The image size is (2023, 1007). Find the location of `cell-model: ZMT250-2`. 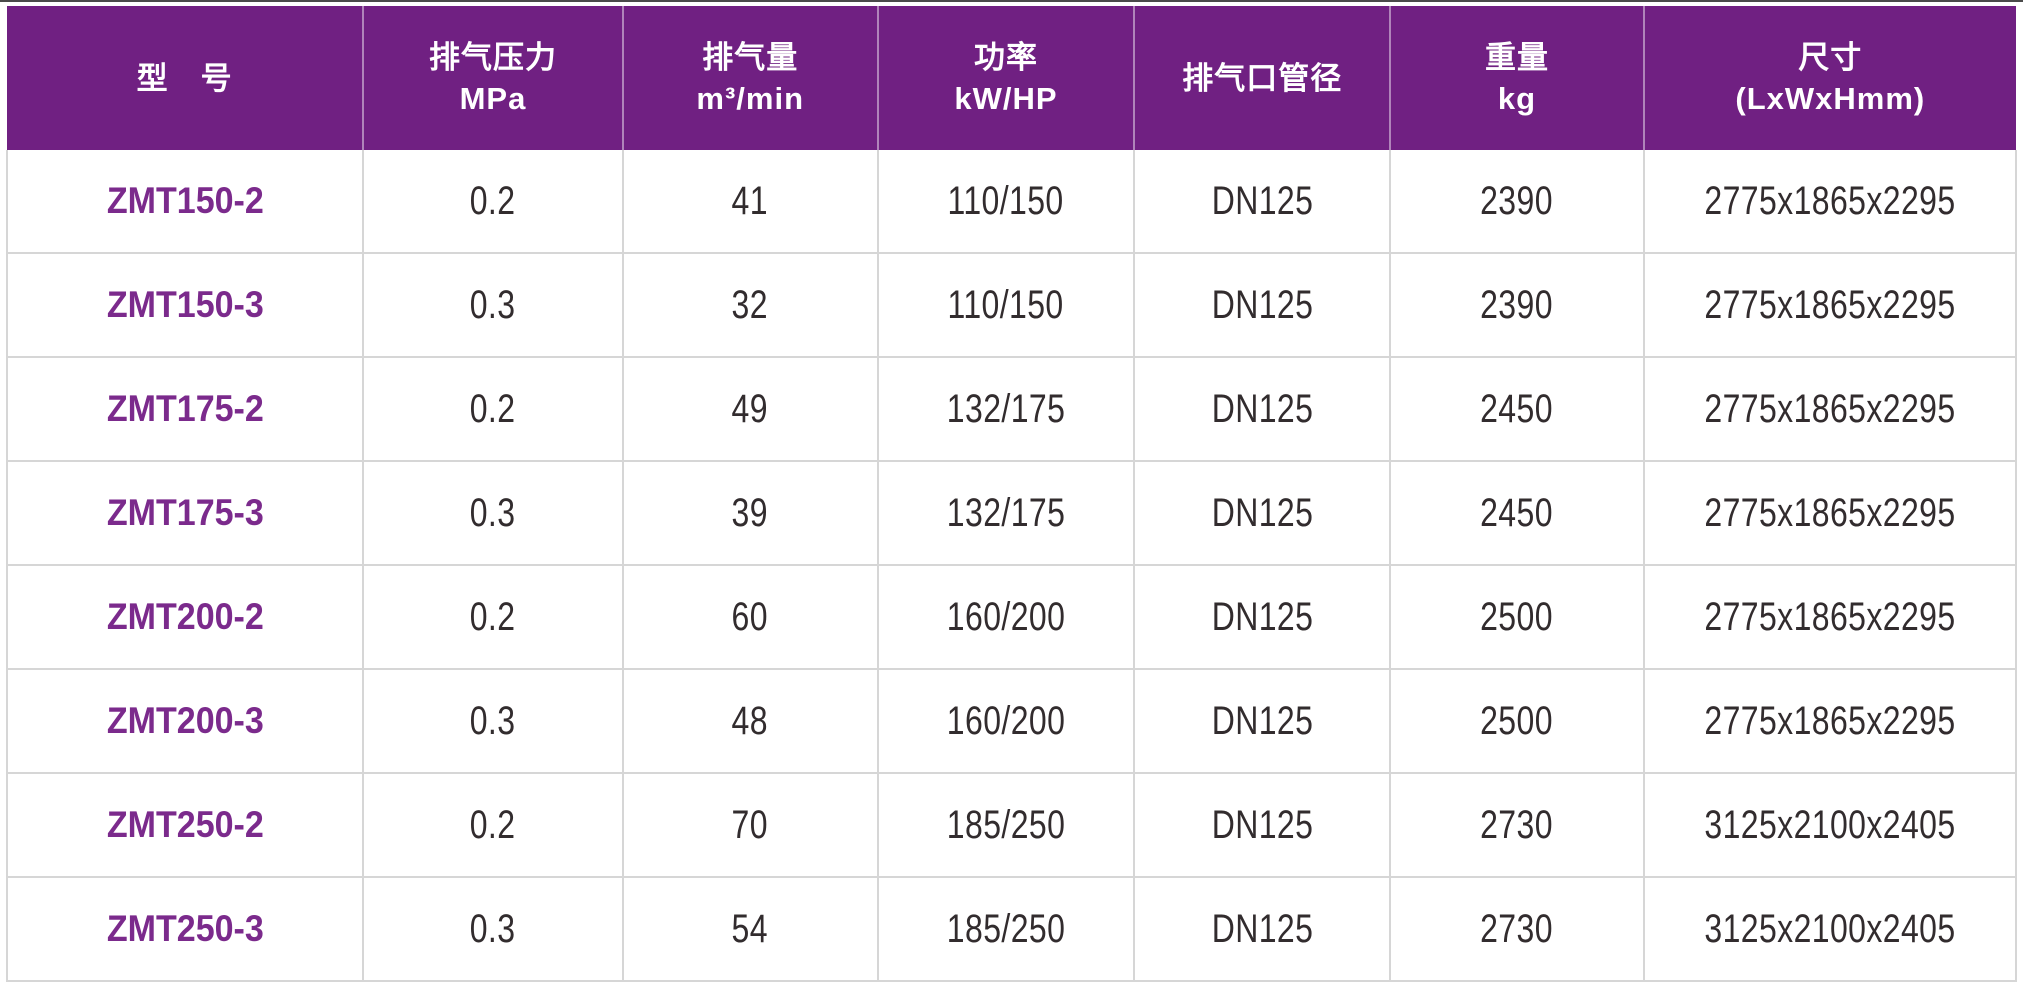

cell-model: ZMT250-2 is located at coordinates (185, 825).